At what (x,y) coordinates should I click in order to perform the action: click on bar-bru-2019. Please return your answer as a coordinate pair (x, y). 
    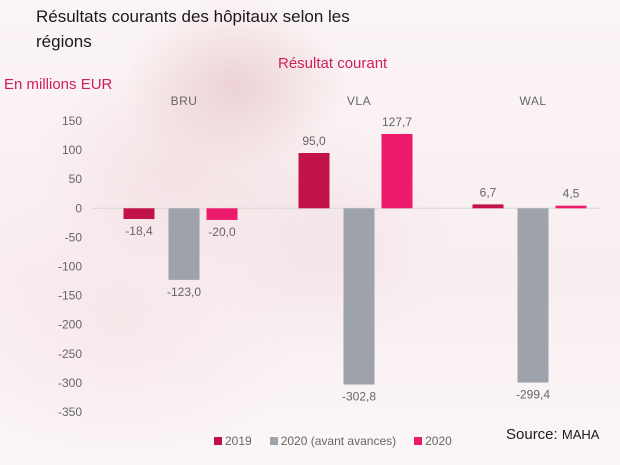
    Looking at the image, I should click on (139, 214).